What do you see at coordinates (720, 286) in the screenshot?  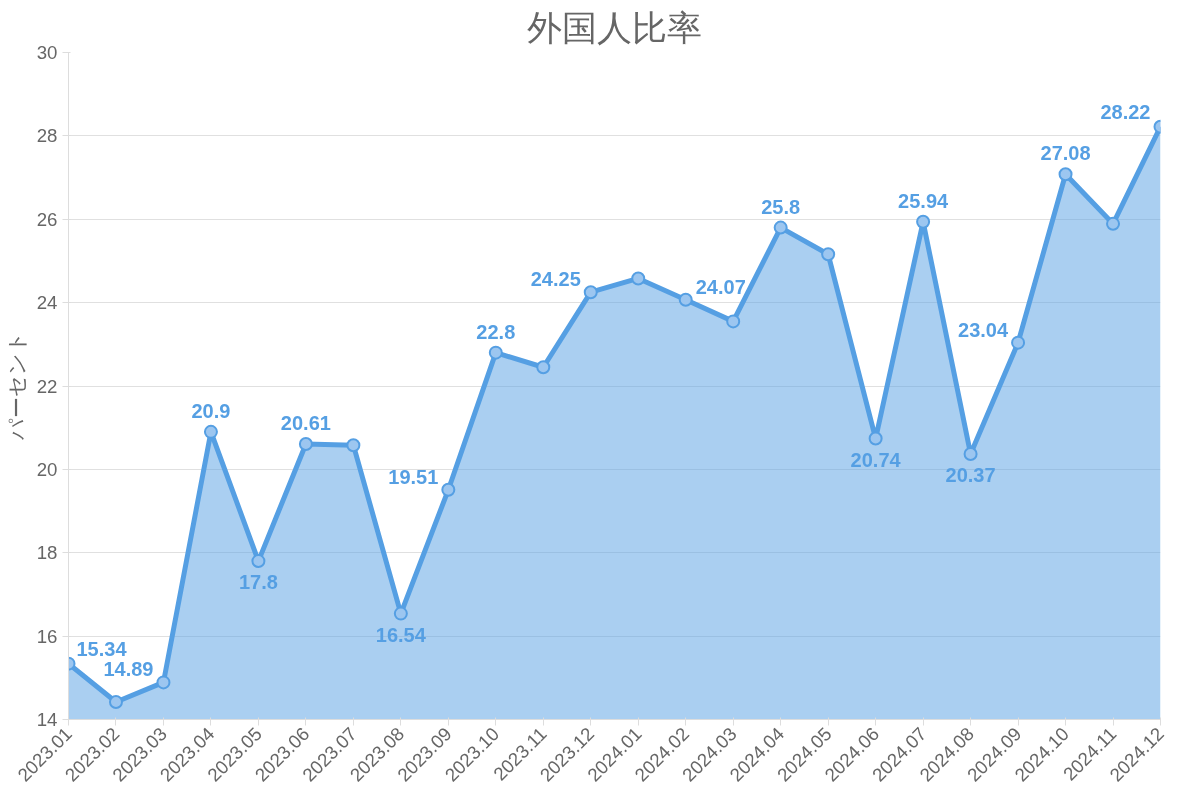 I see `data-label: 24.07` at bounding box center [720, 286].